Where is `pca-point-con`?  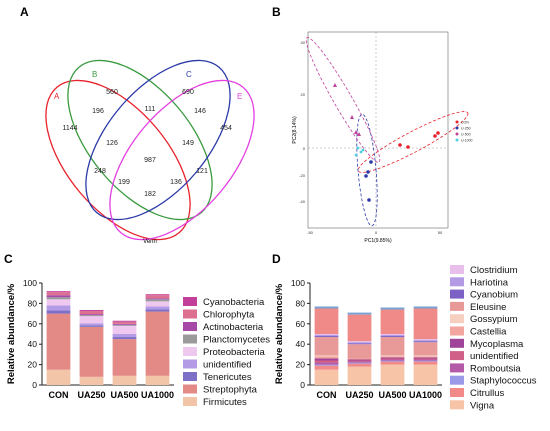
pca-point-con is located at coordinates (408, 147).